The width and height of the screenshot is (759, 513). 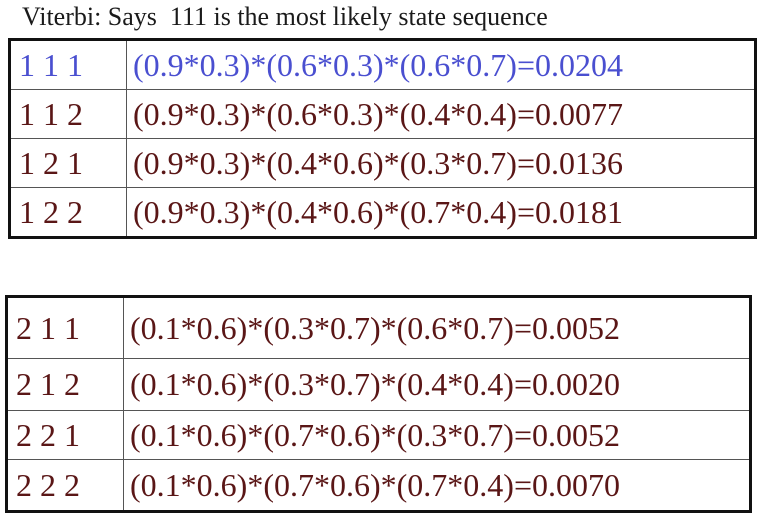 I want to click on probability-formula-cell: (0.9*0.3)*(0.4*0.6)*(0.3*0.7)=0.0136, so click(x=441, y=163).